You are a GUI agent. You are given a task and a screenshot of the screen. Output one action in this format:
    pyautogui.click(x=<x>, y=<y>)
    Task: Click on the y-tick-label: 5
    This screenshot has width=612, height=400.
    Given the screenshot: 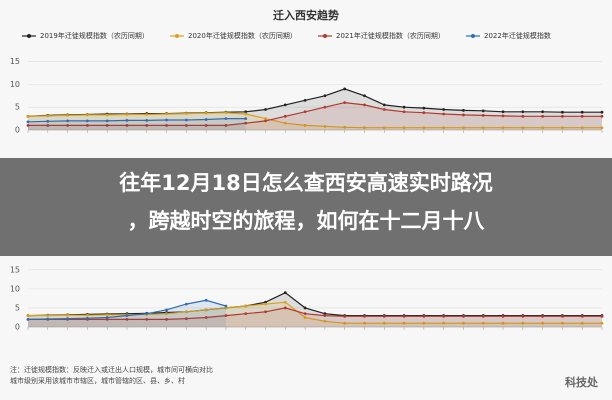 What is the action you would take?
    pyautogui.click(x=17, y=107)
    